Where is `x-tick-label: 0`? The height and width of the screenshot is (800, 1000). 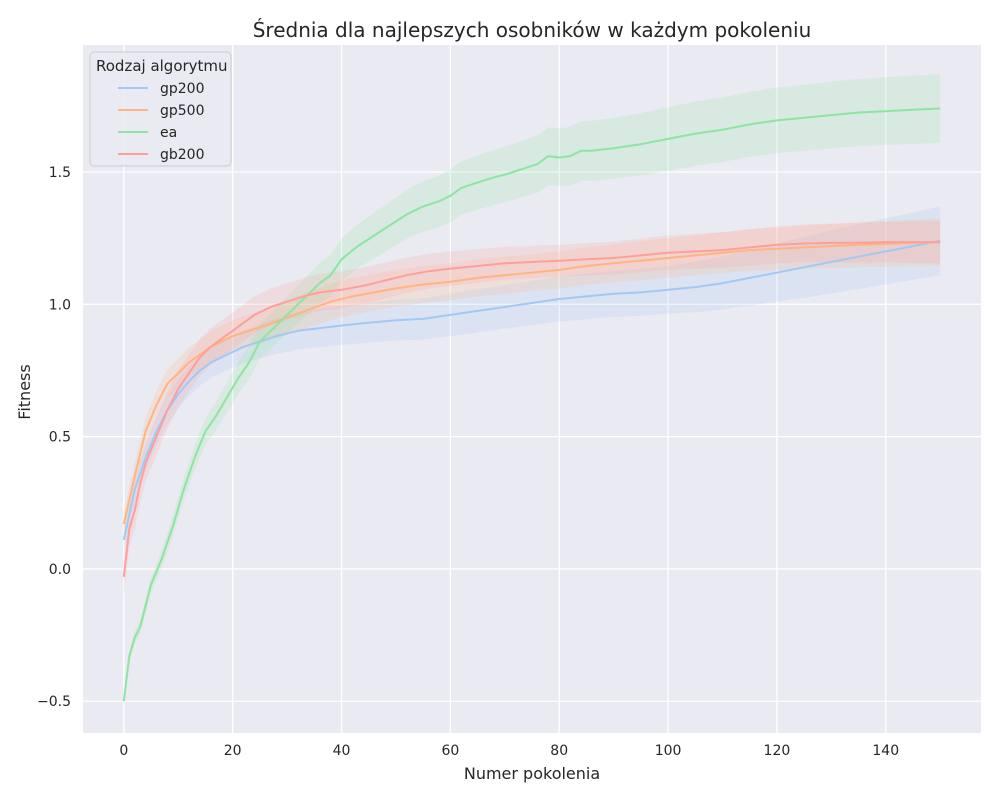
x-tick-label: 0 is located at coordinates (123, 751).